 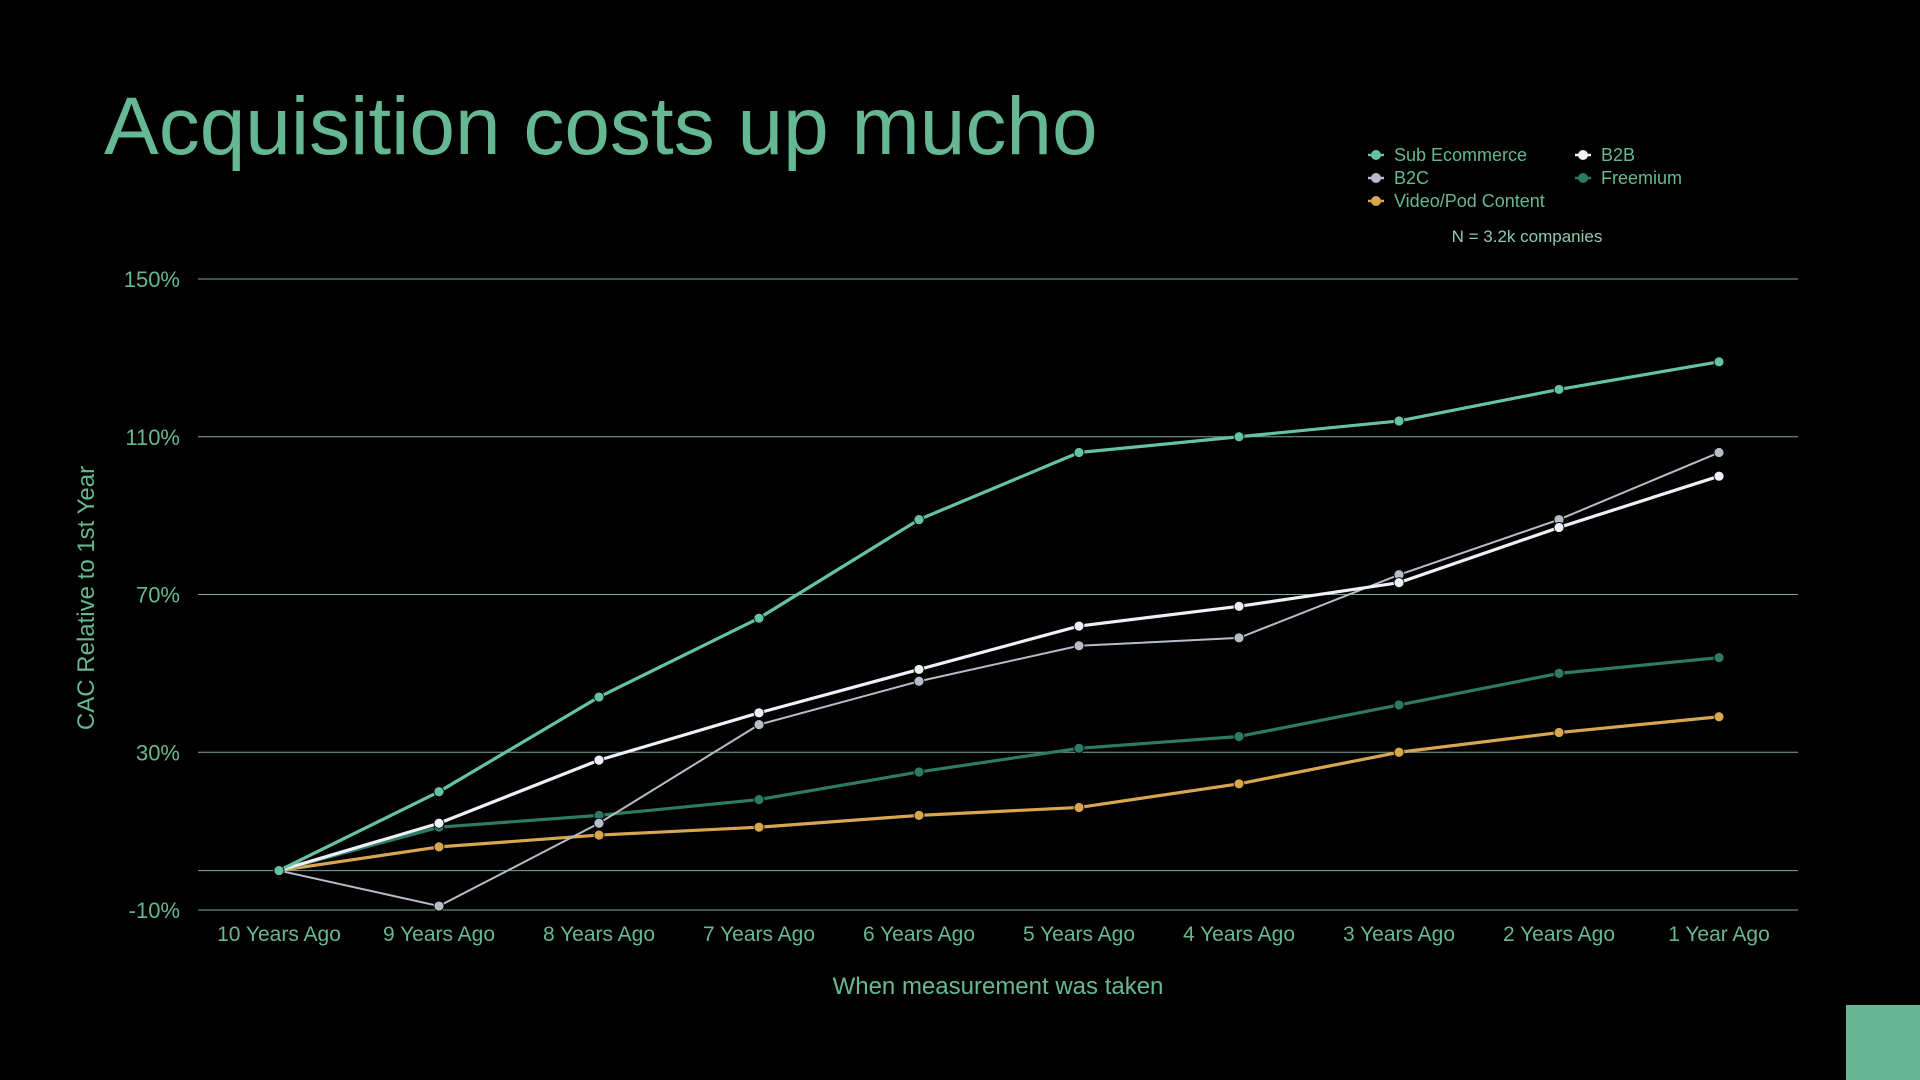 What do you see at coordinates (599, 934) in the screenshot?
I see `x-tick-label: 8 Years Ago` at bounding box center [599, 934].